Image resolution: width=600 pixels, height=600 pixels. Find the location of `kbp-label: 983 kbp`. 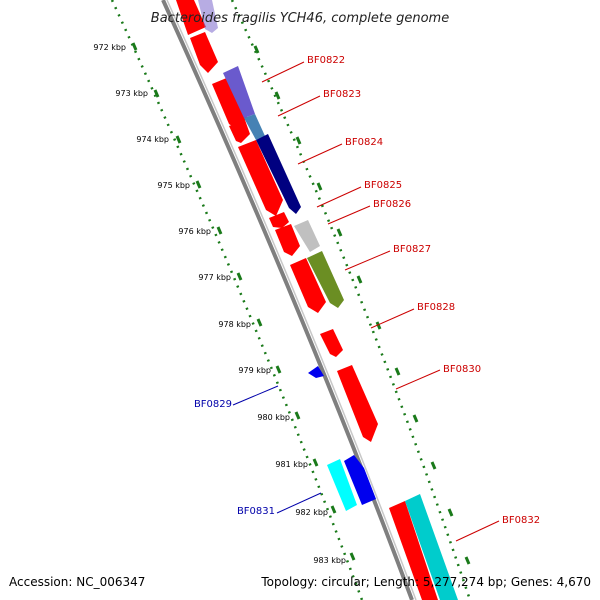

kbp-label: 983 kbp is located at coordinates (329, 560).